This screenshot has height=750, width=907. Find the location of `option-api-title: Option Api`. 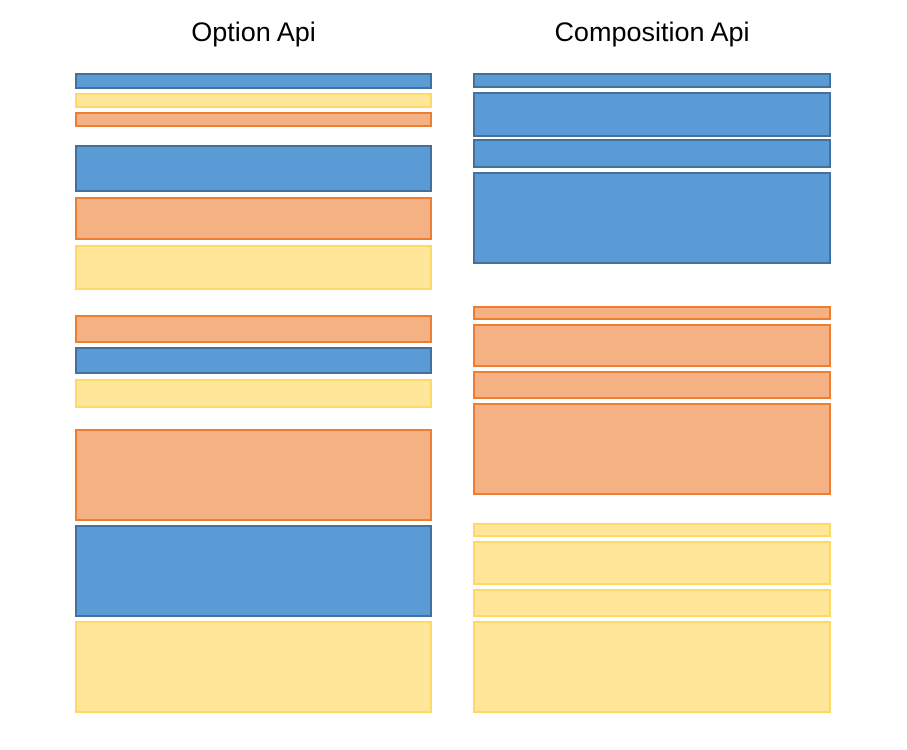

option-api-title: Option Api is located at coordinates (253, 32).